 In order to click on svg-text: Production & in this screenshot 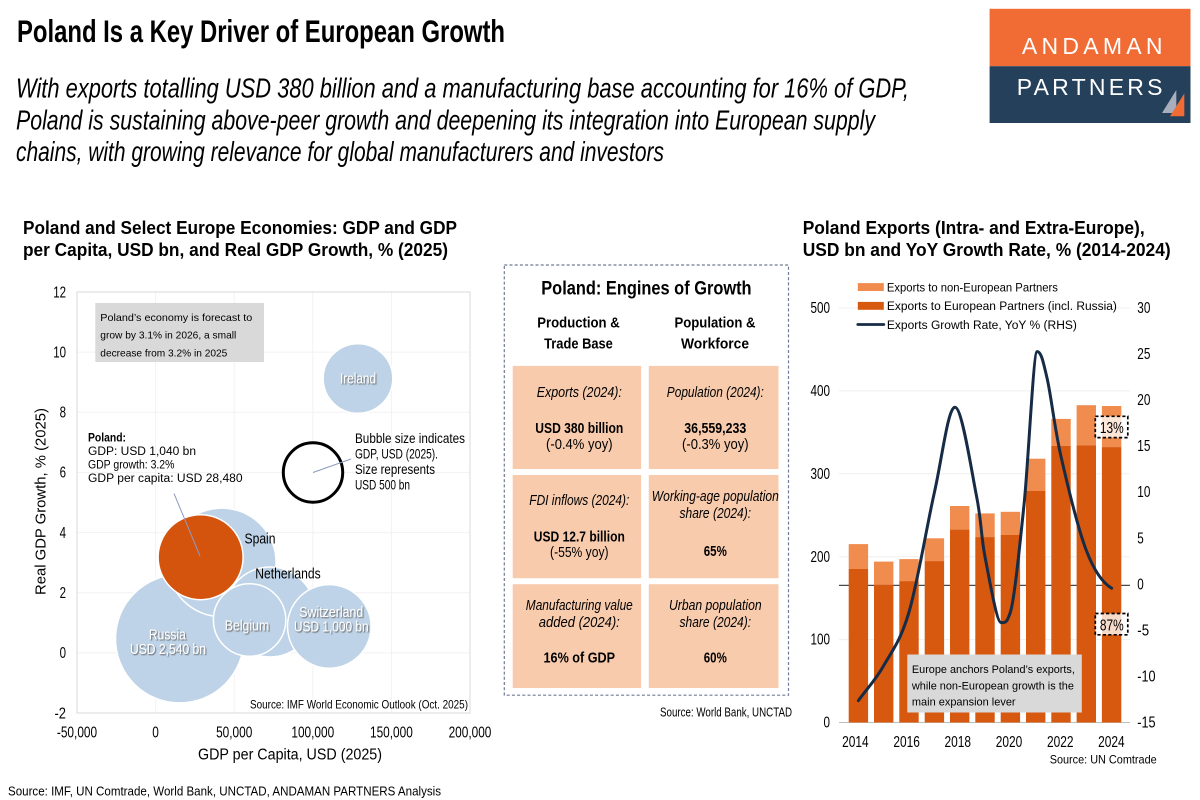, I will do `click(578, 322)`.